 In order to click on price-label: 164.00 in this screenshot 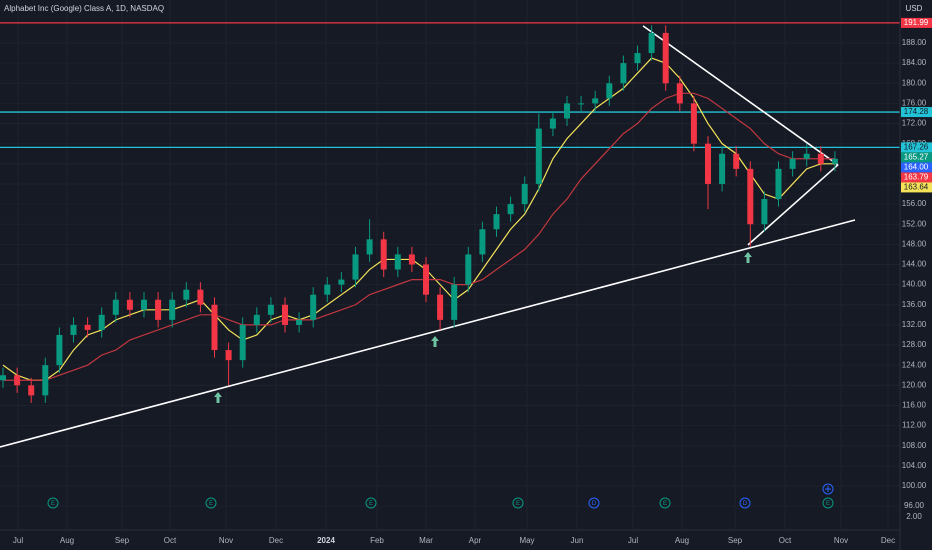, I will do `click(916, 167)`.